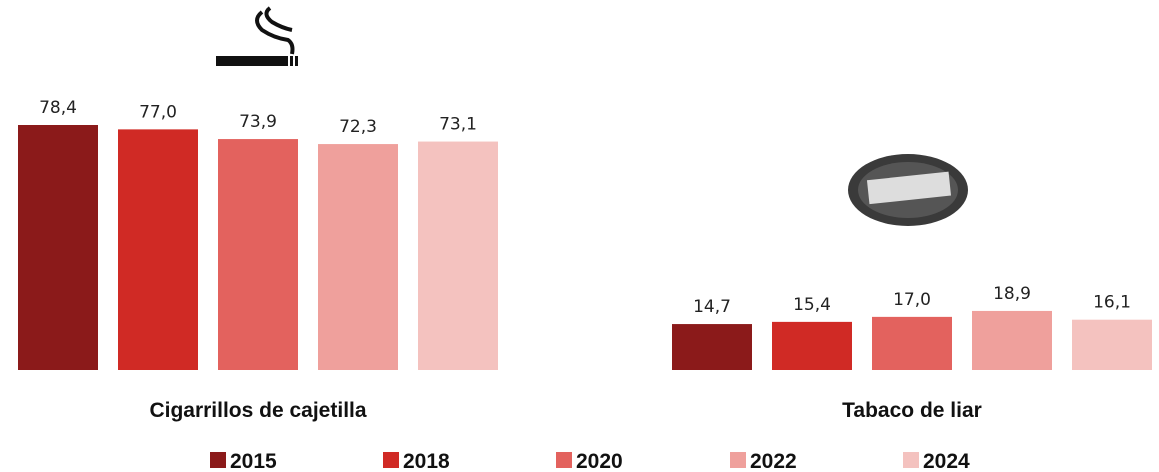  I want to click on value-label: 16,1, so click(1112, 303).